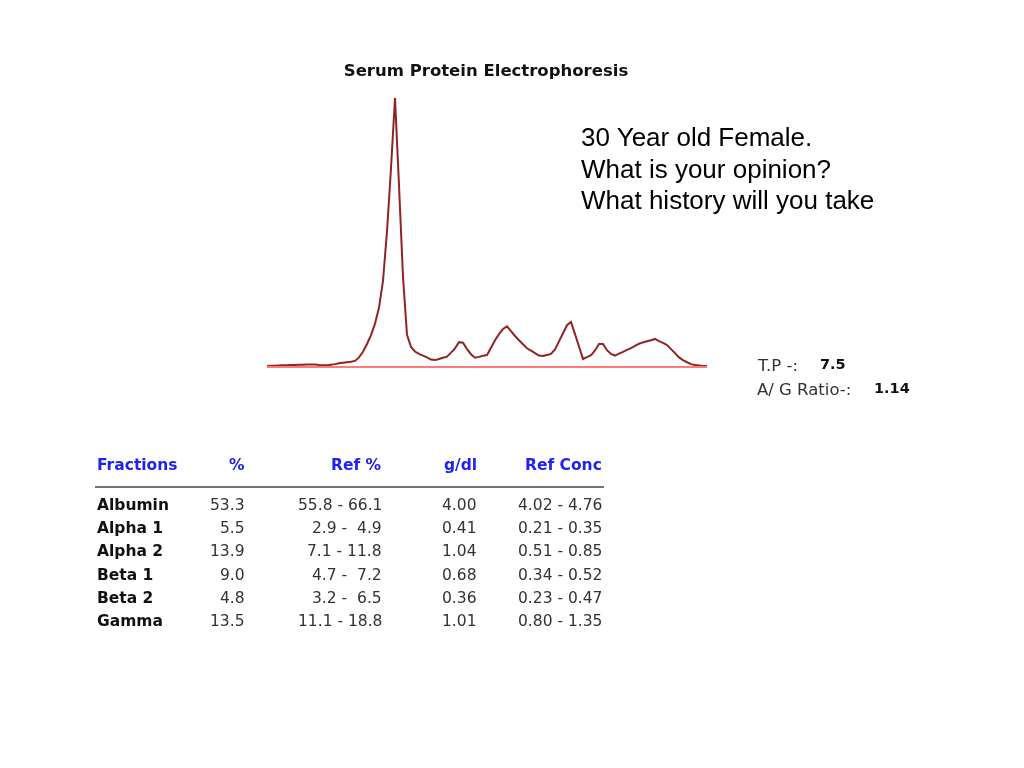 This screenshot has height=768, width=1024. I want to click on text: Ref Conc, so click(563, 465).